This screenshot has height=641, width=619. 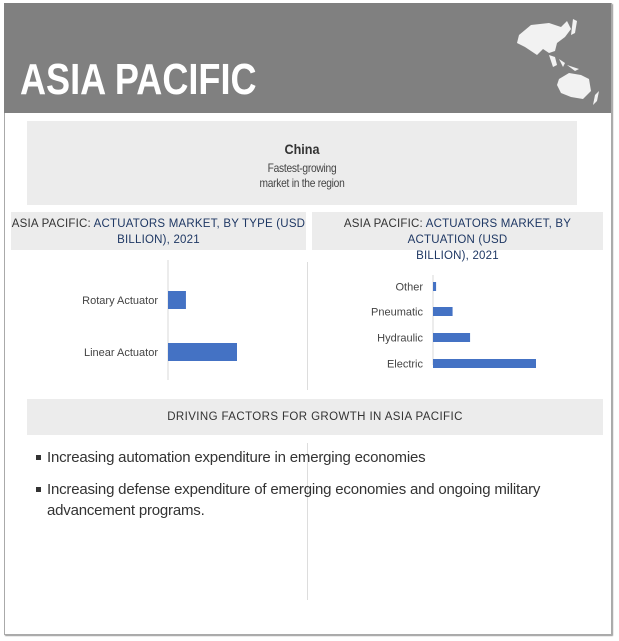 I want to click on bar-pneumatic, so click(x=443, y=311).